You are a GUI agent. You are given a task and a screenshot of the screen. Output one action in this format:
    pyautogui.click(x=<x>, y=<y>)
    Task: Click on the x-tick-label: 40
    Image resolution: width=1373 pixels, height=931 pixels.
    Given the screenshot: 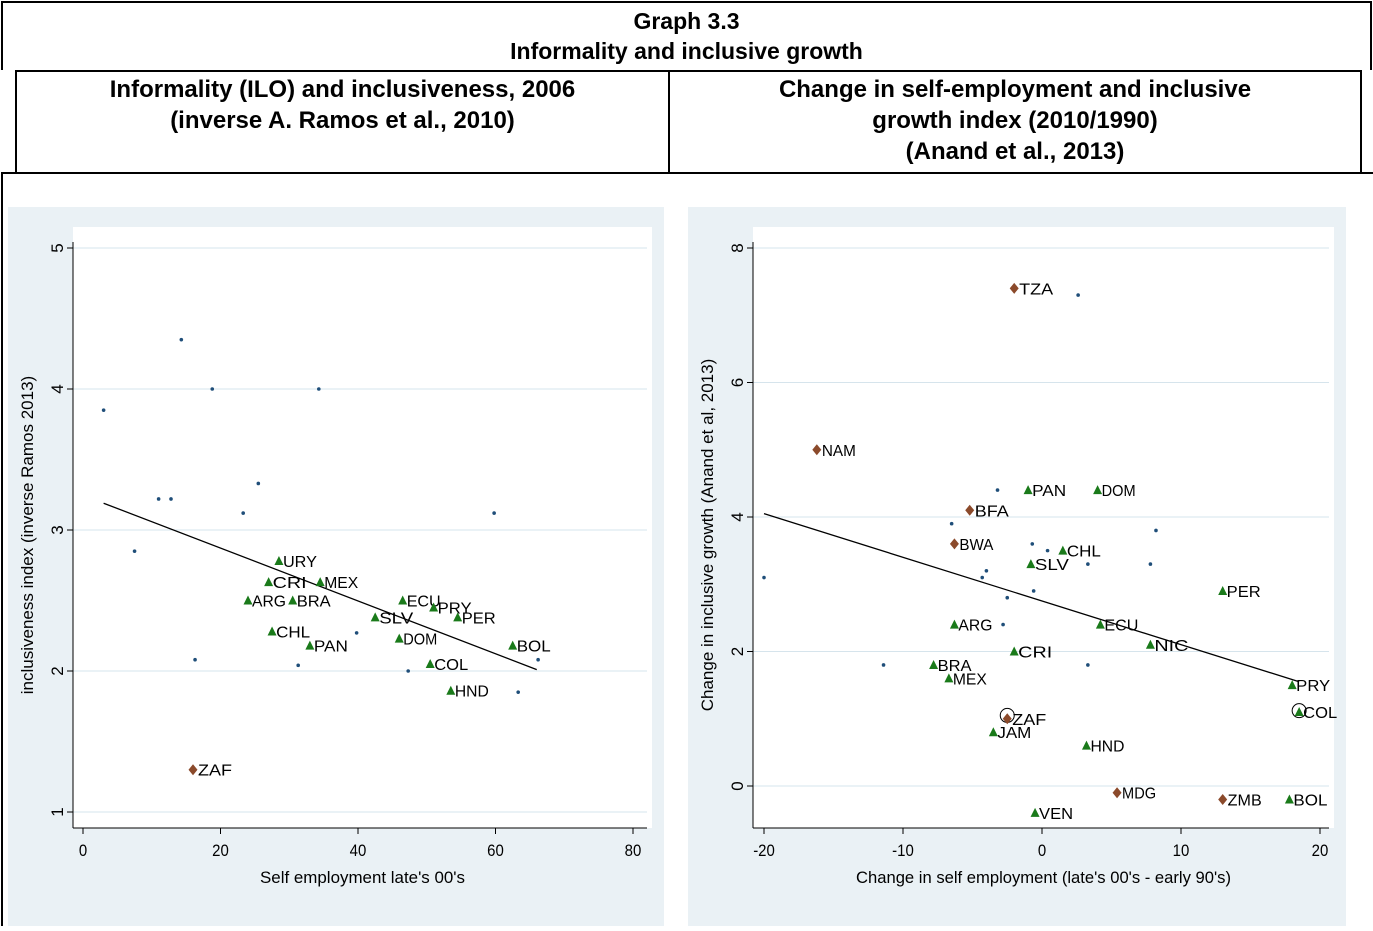 What is the action you would take?
    pyautogui.click(x=358, y=851)
    